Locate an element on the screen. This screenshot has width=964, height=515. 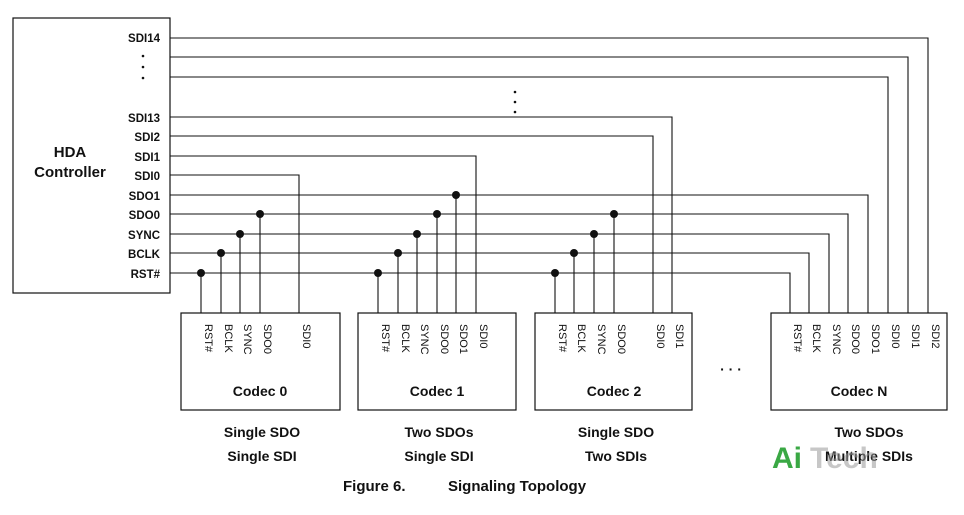
codec-n-pin-sdo0: SDO0 is located at coordinates (855, 339).